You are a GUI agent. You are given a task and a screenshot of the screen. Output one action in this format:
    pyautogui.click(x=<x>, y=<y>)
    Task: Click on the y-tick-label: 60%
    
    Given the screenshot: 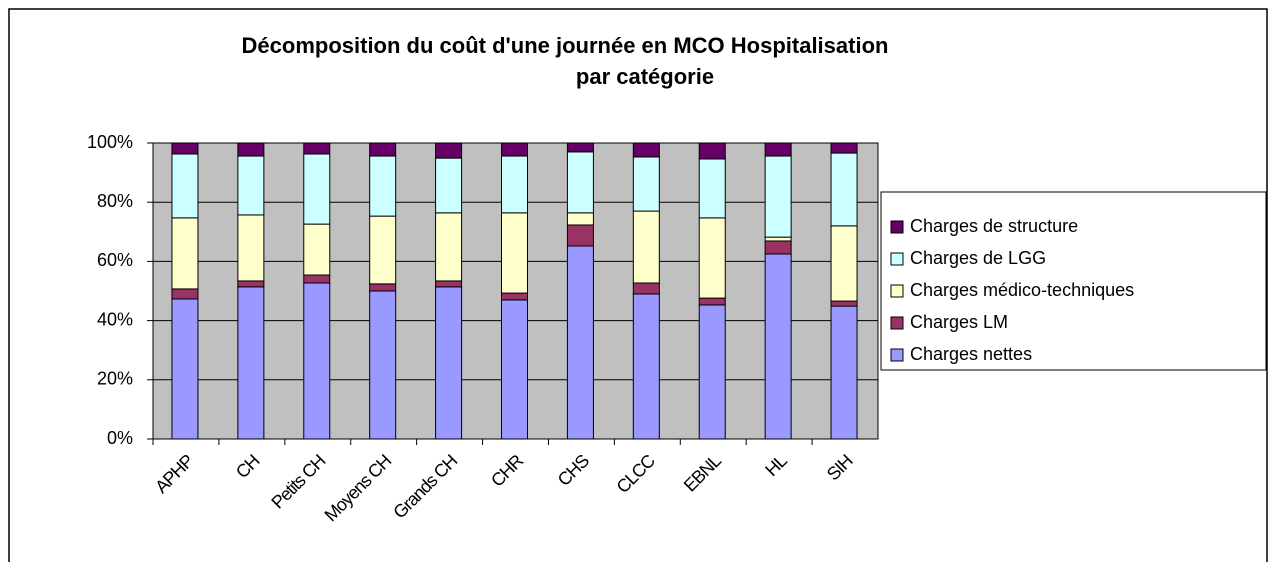 What is the action you would take?
    pyautogui.click(x=115, y=260)
    